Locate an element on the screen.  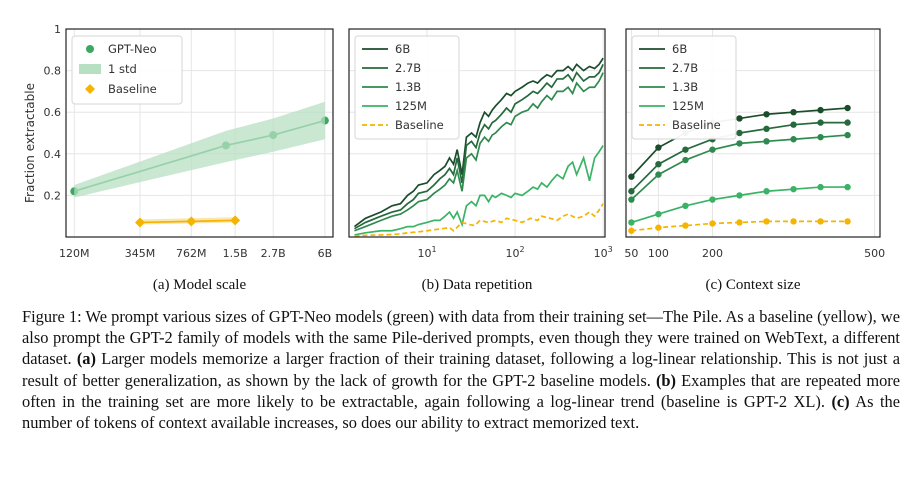
series-line-baseline is located at coordinates (479, 220).